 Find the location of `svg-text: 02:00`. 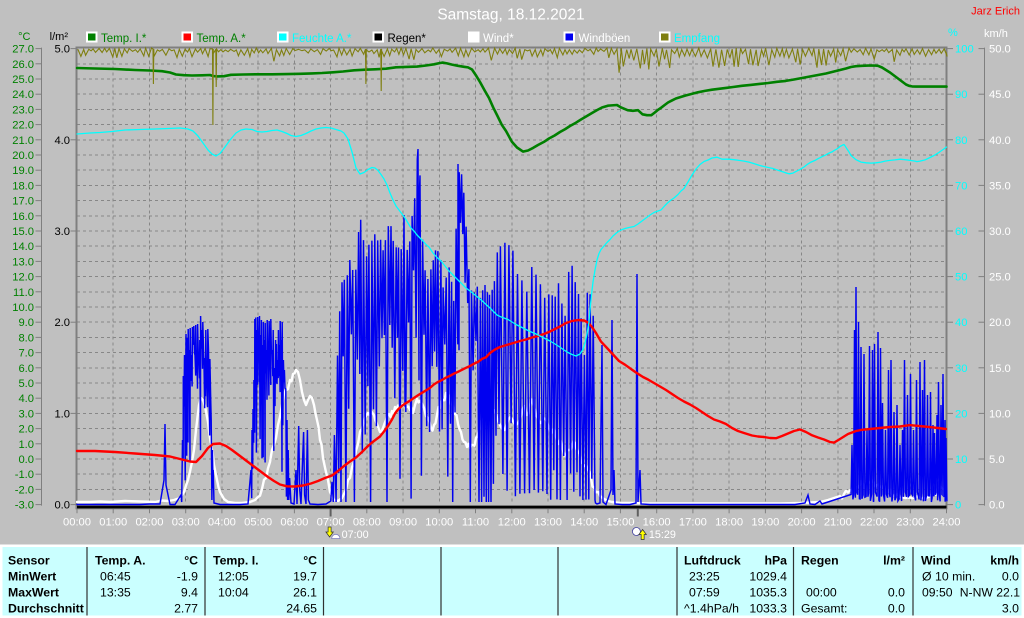

svg-text: 02:00 is located at coordinates (149, 523).